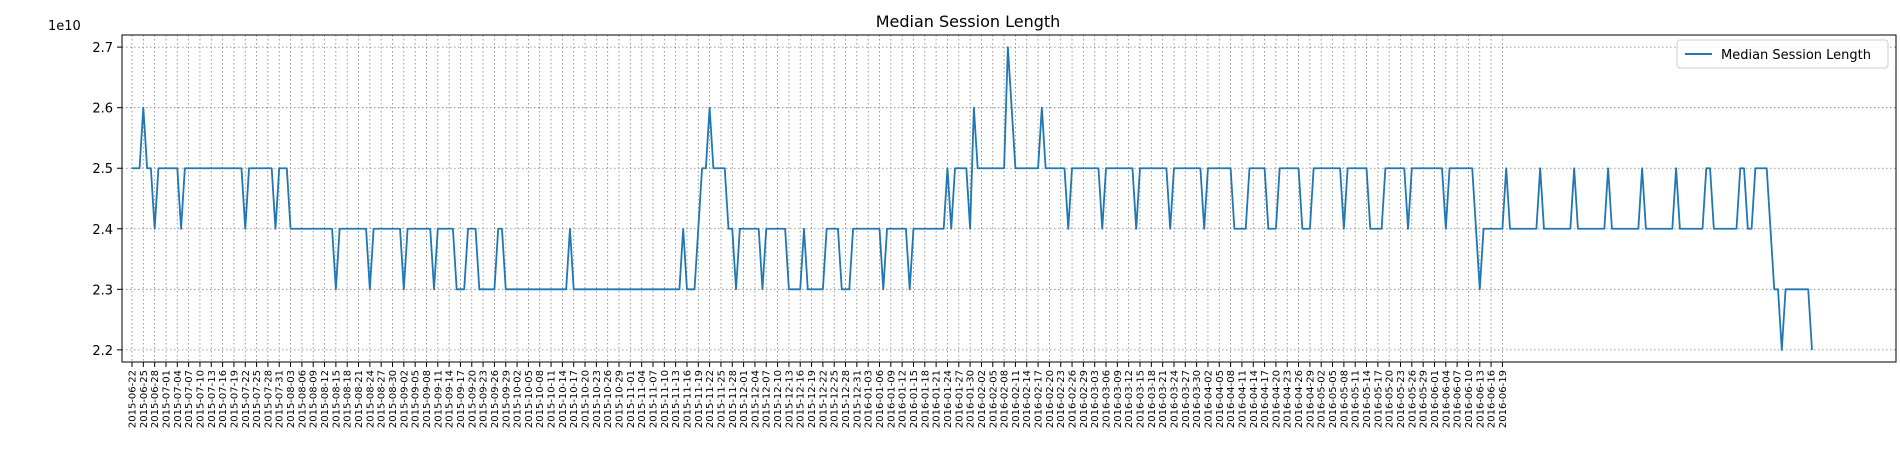 This screenshot has width=1900, height=450. What do you see at coordinates (102, 48) in the screenshot?
I see `y-tick-label: 2.7` at bounding box center [102, 48].